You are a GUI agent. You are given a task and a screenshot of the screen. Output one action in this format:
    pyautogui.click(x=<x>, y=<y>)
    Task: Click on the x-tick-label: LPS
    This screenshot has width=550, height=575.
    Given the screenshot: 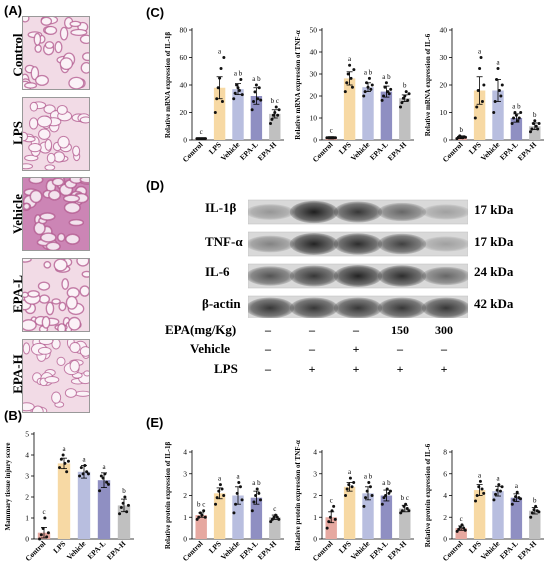 What is the action you would take?
    pyautogui.click(x=59, y=547)
    